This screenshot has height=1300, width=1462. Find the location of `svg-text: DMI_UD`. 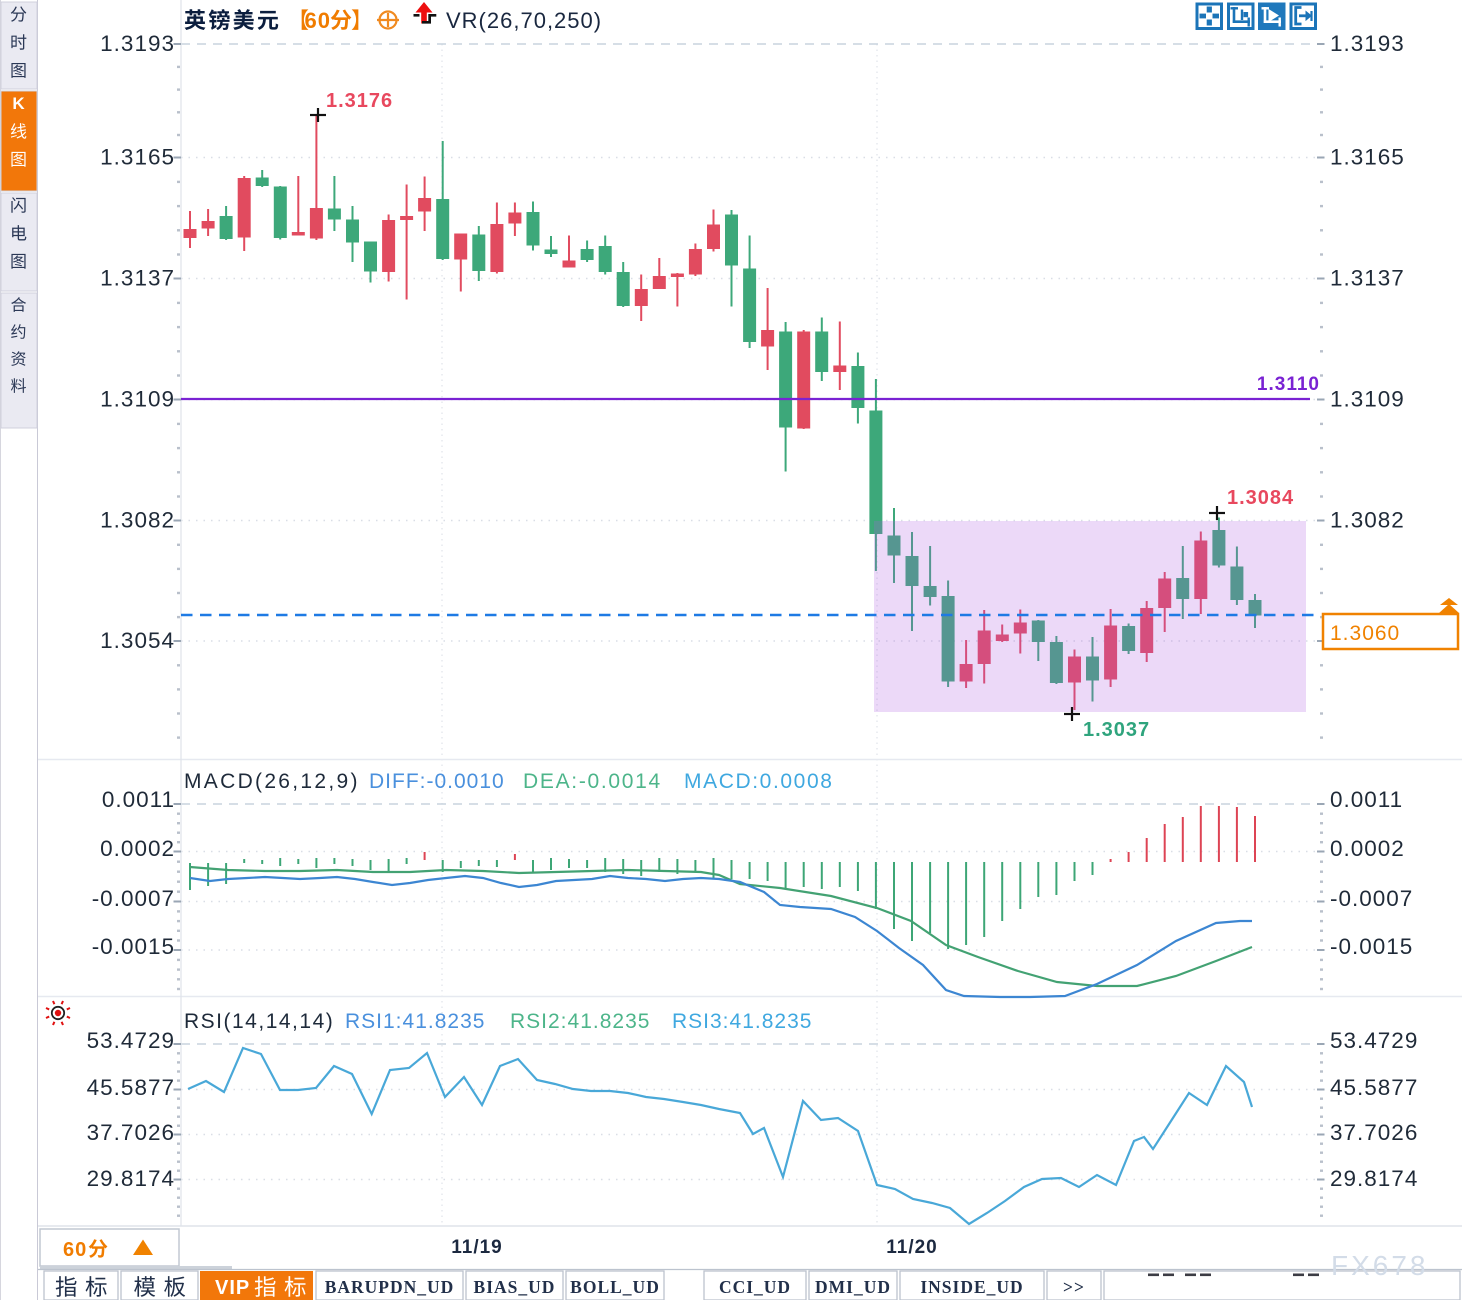

svg-text: DMI_UD is located at coordinates (853, 1287).